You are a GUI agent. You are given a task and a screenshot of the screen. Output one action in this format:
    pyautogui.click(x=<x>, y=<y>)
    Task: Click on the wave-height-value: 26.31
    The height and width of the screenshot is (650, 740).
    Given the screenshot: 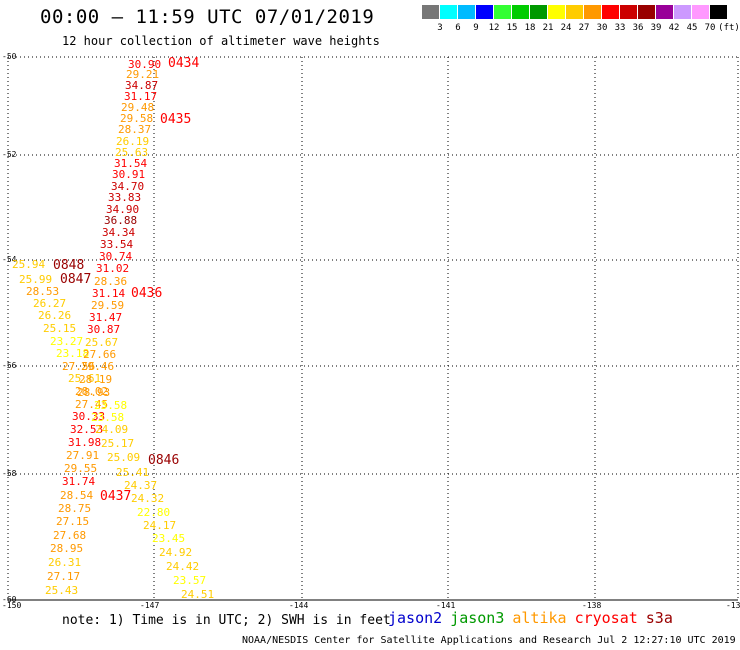 What is the action you would take?
    pyautogui.click(x=65, y=562)
    